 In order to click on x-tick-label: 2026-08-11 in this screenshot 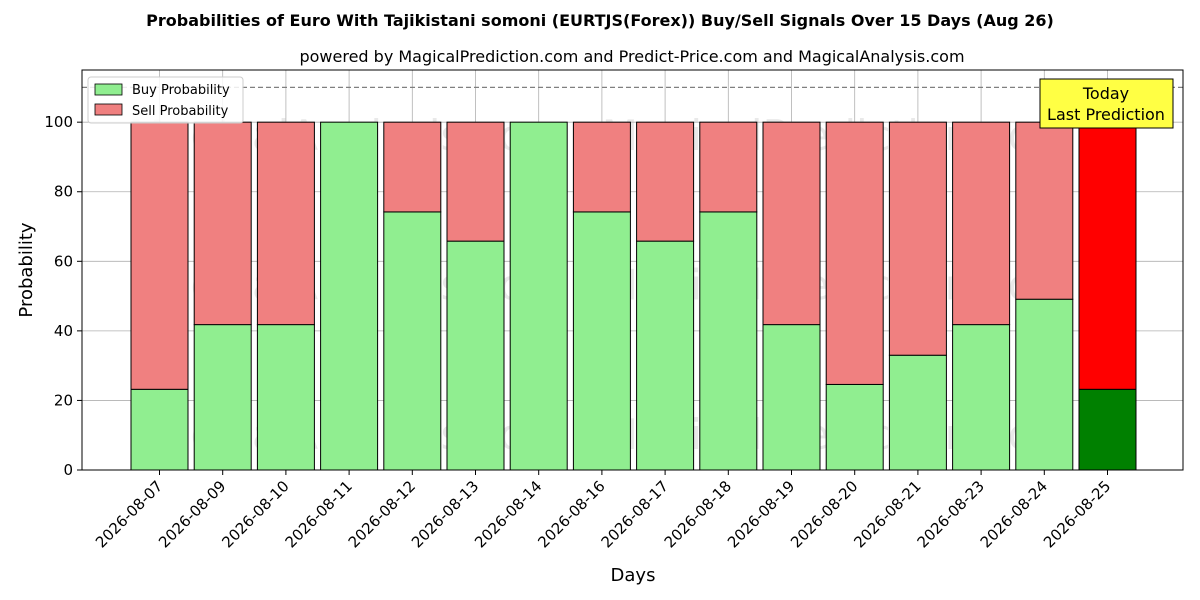, I will do `click(319, 514)`.